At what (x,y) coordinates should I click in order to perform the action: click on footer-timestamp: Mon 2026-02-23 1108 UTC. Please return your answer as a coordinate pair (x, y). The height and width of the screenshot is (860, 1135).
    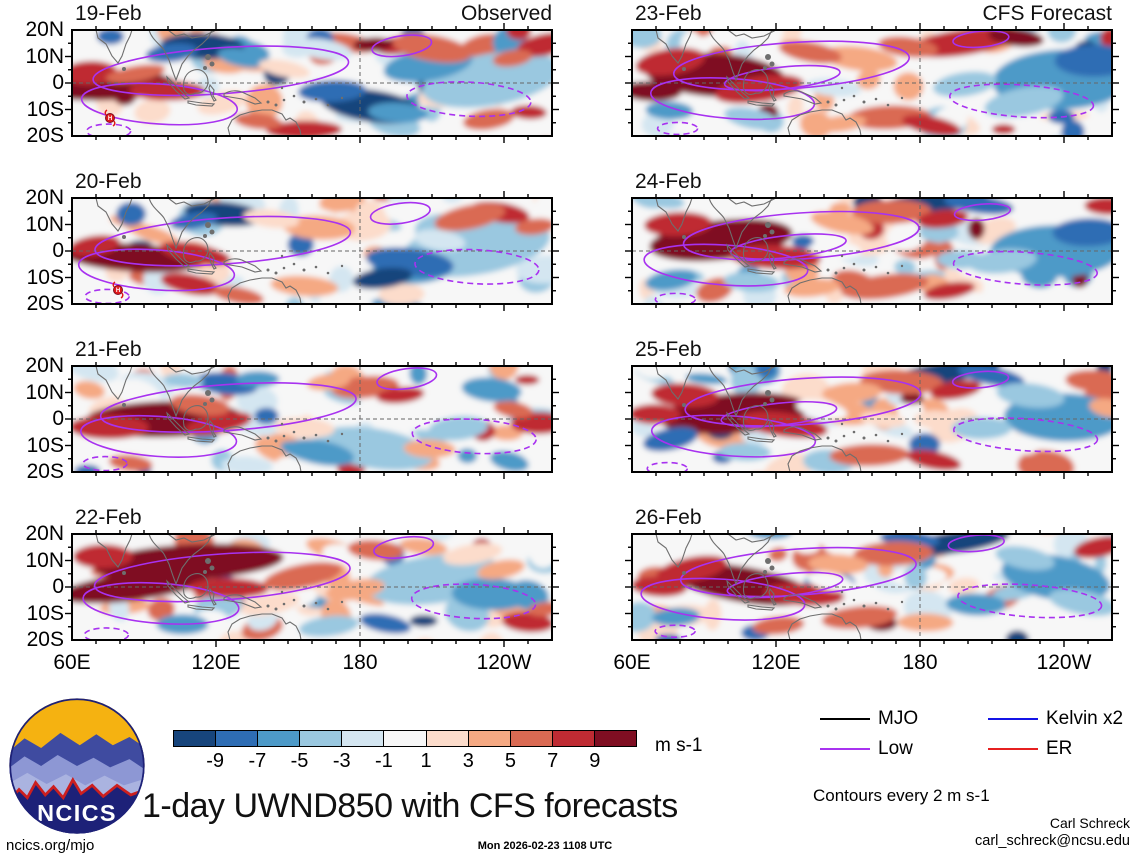
    Looking at the image, I should click on (545, 846).